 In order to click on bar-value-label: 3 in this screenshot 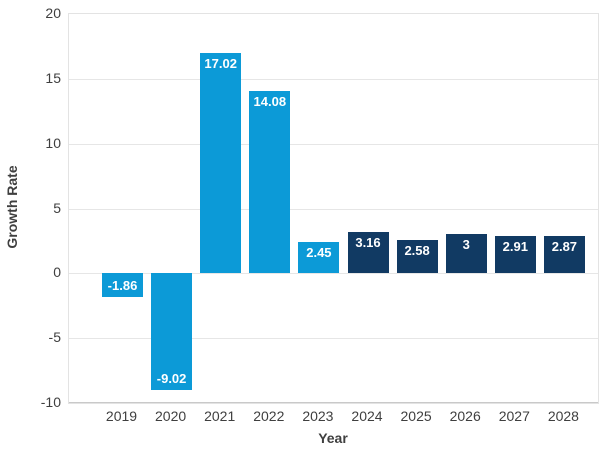, I will do `click(466, 245)`.